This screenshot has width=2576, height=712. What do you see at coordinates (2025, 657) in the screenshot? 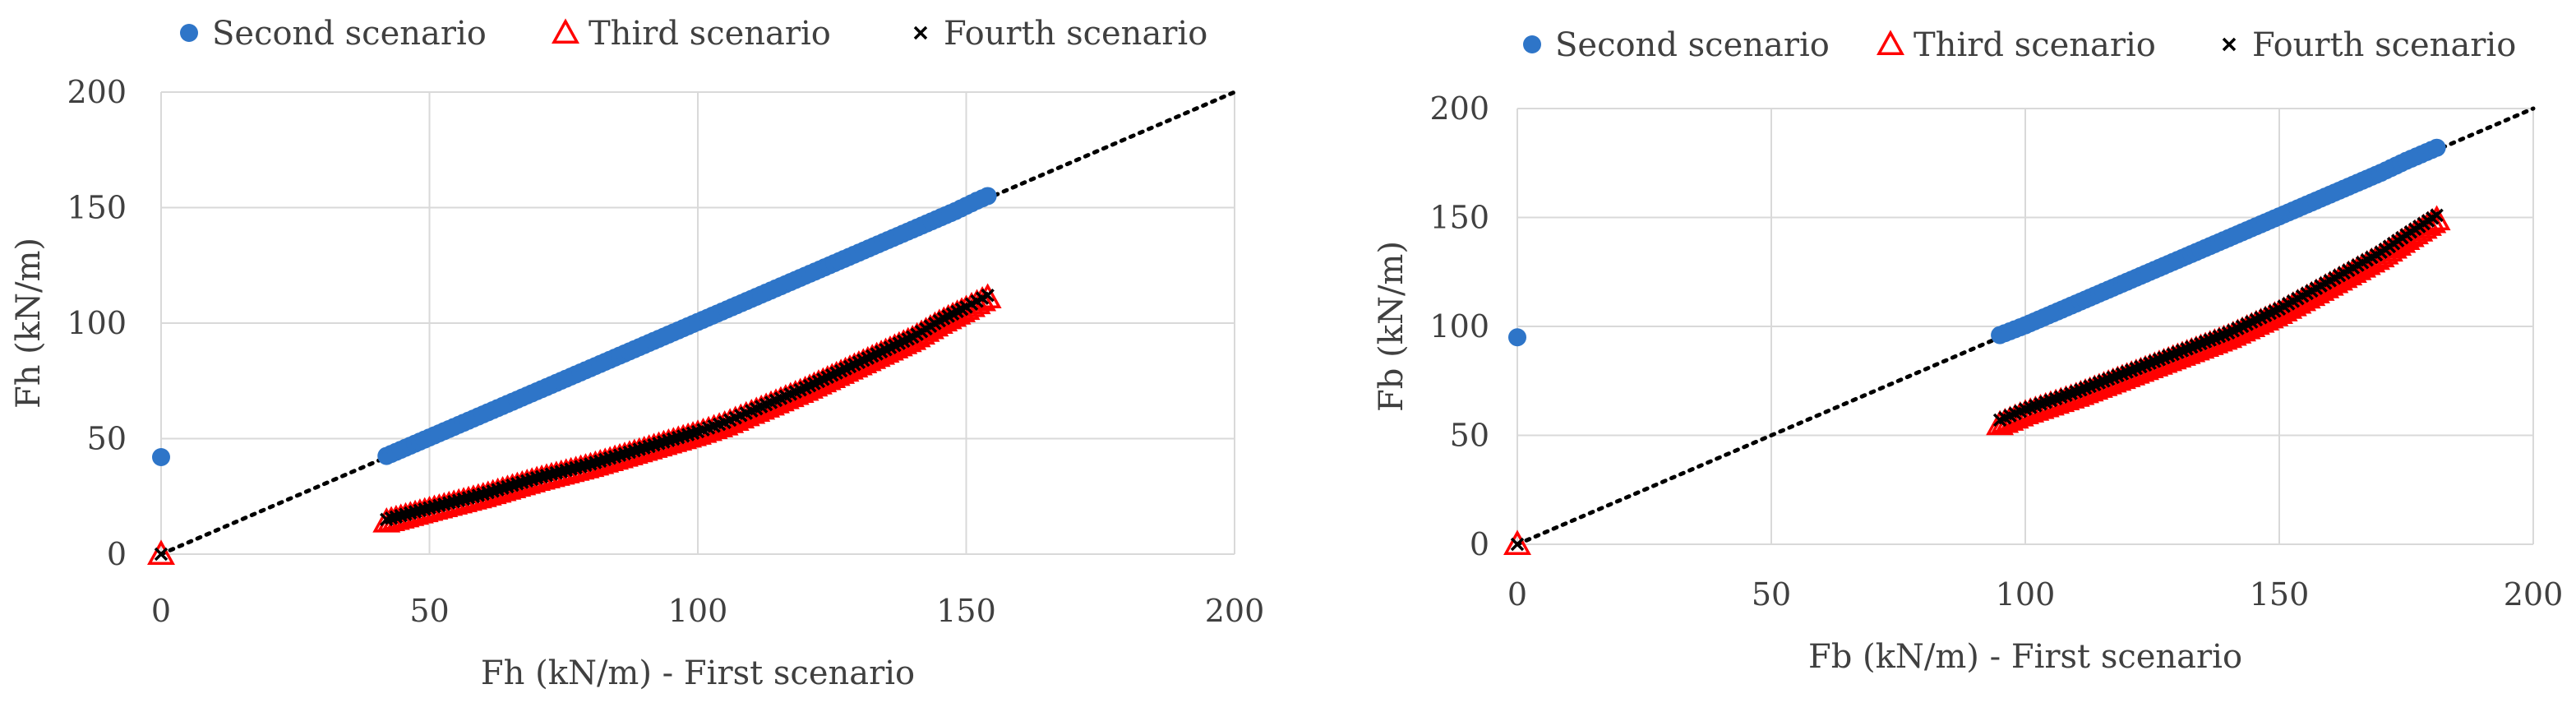
I see `x-axis-title: Fb (kN/m) - First scenario` at bounding box center [2025, 657].